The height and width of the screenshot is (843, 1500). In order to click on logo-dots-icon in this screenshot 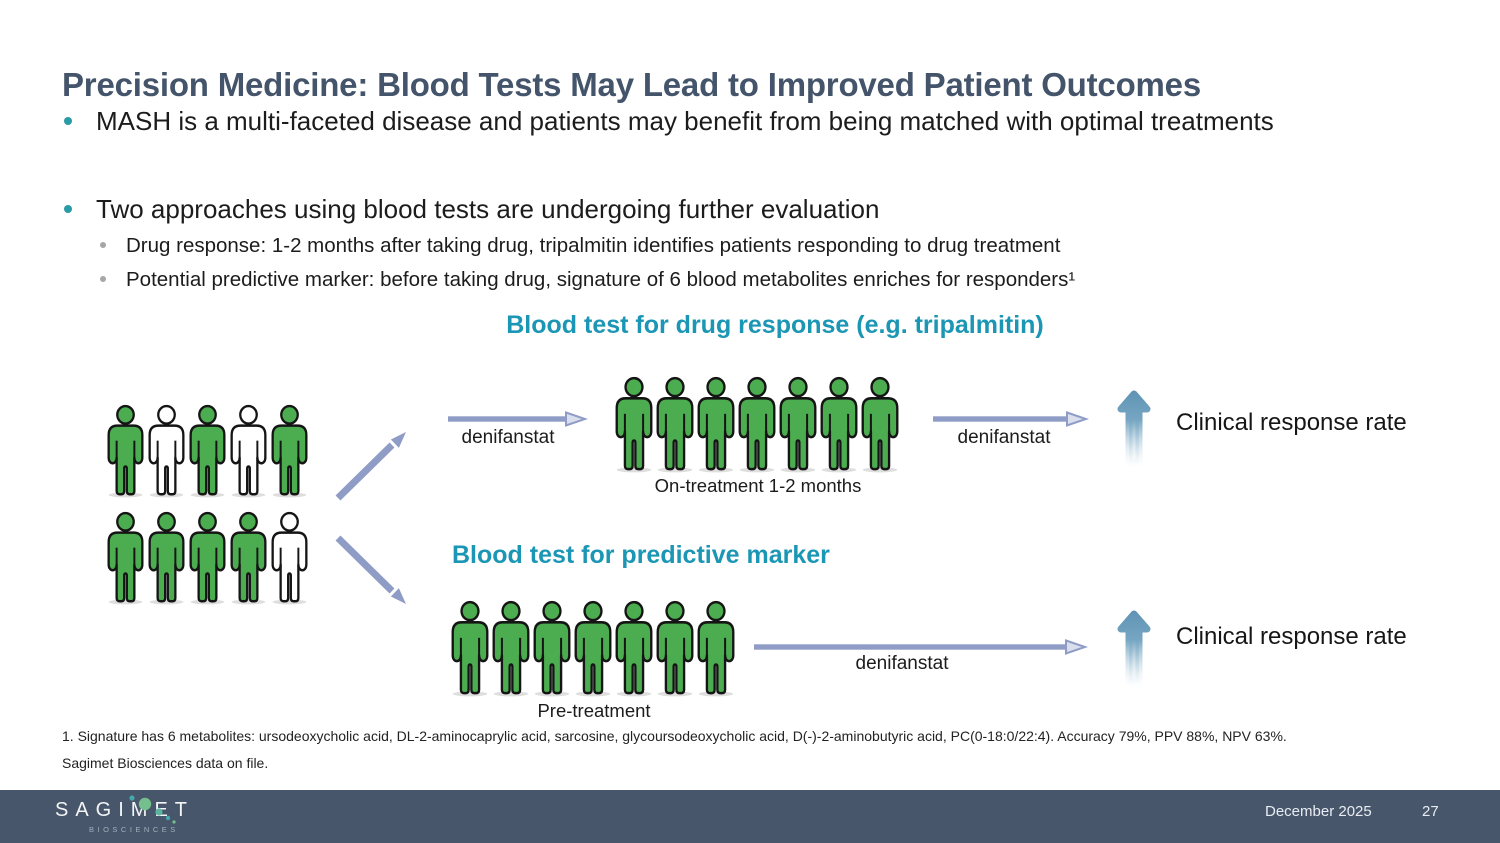, I will do `click(152, 809)`.